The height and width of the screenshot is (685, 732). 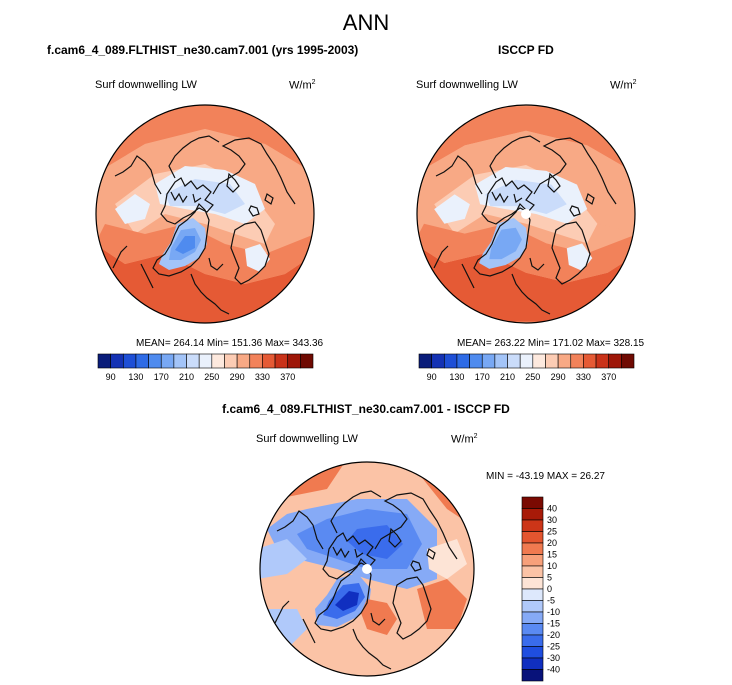 What do you see at coordinates (551, 601) in the screenshot?
I see `colorbar-tick-label: -5` at bounding box center [551, 601].